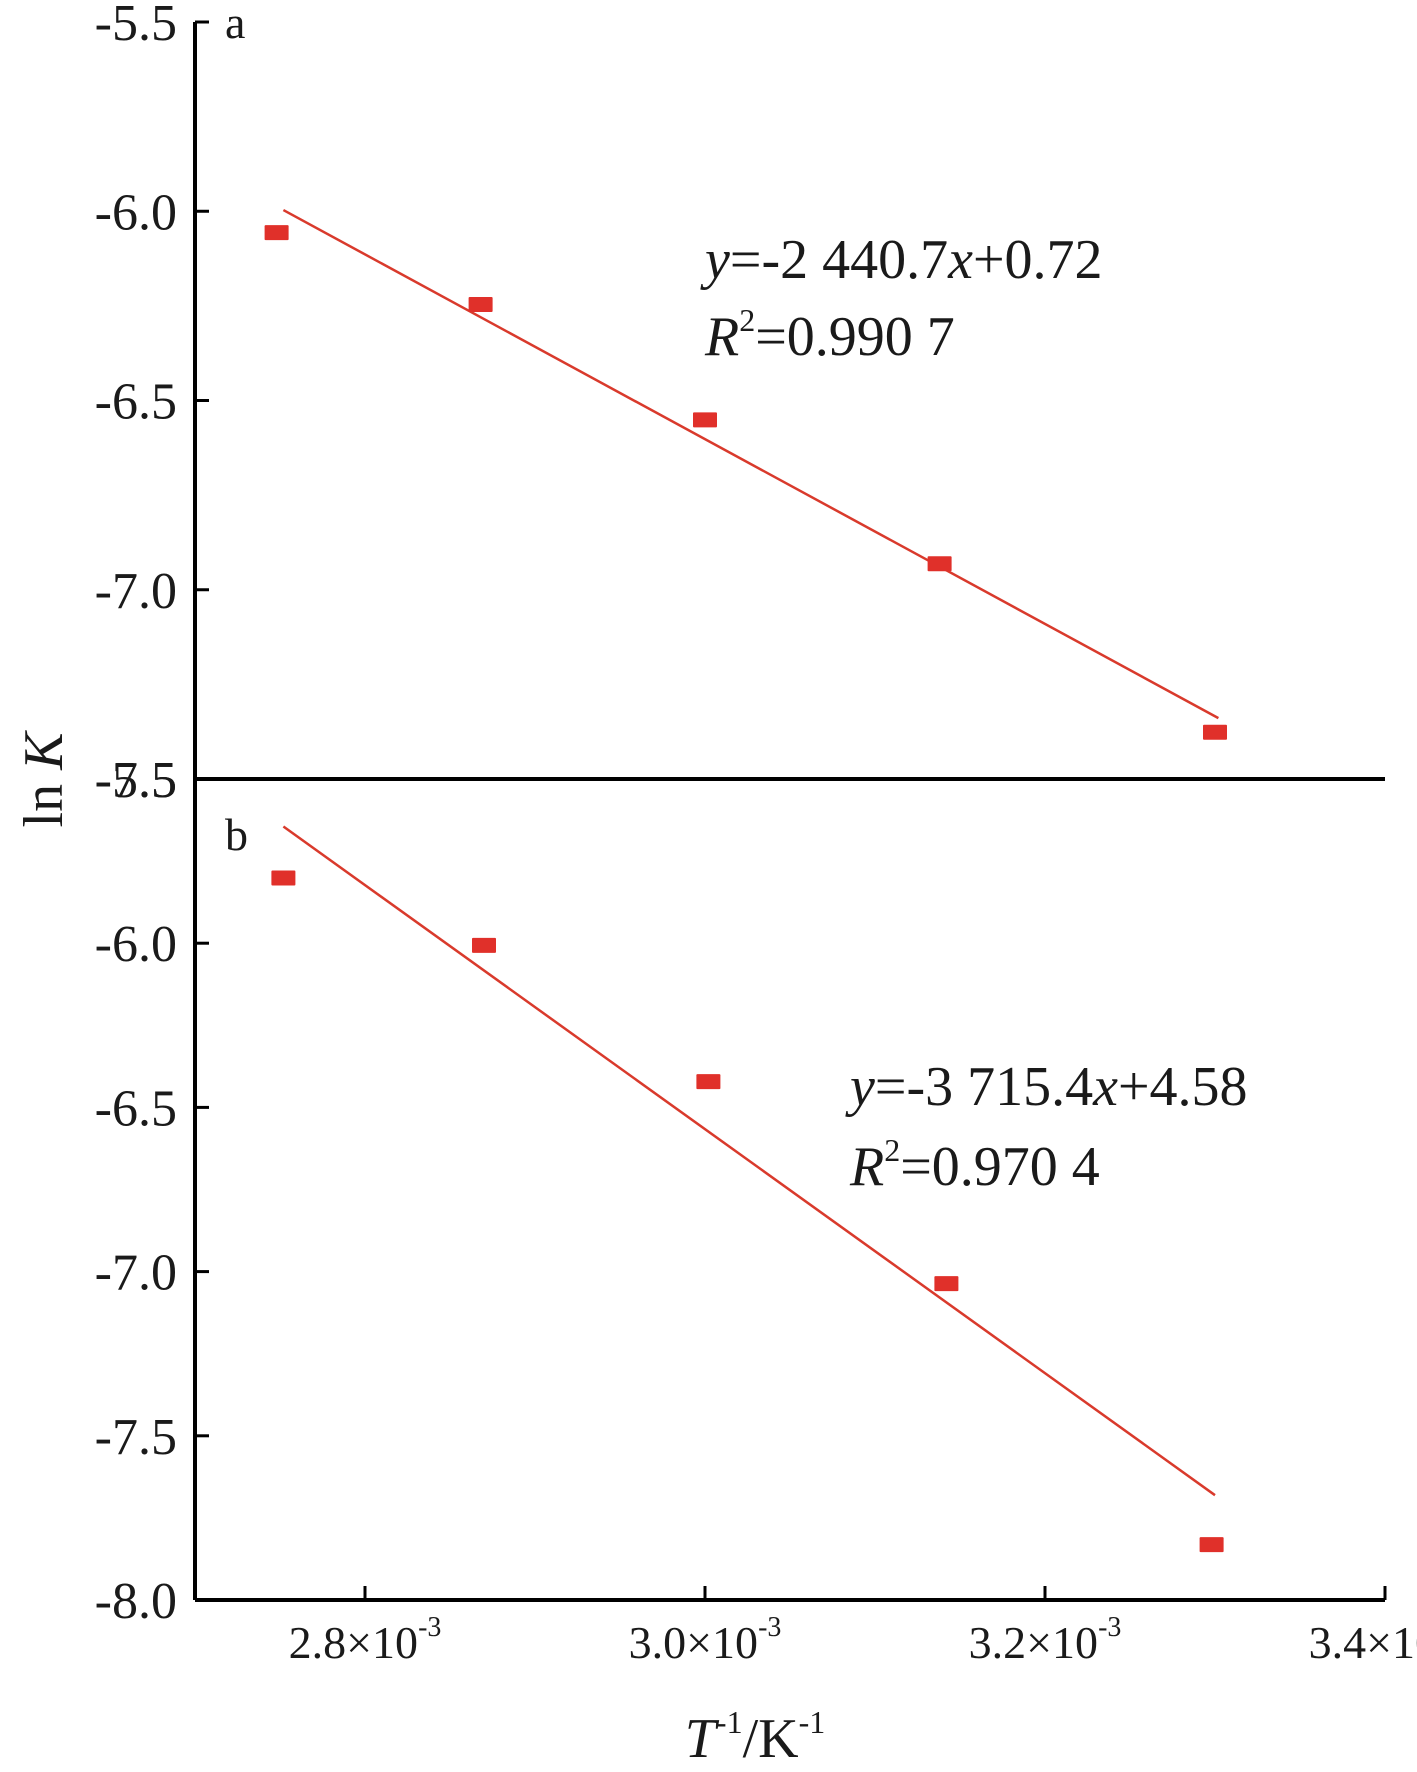 The height and width of the screenshot is (1772, 1417). I want to click on panel-a-ytick-label-3: -7.0, so click(136, 591).